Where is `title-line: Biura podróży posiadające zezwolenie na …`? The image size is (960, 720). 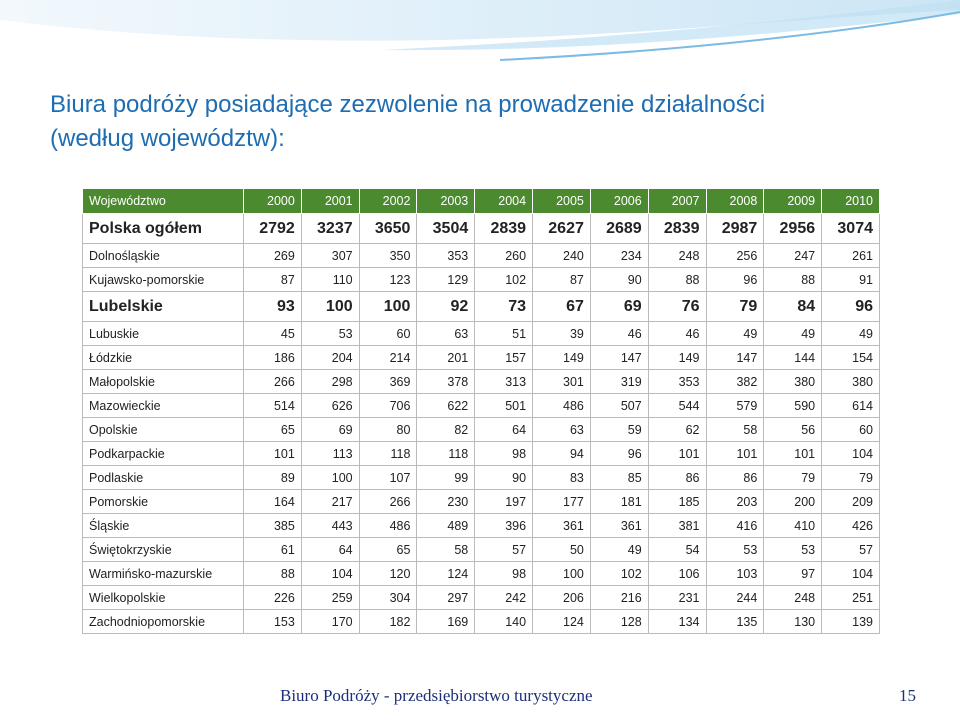 title-line: Biura podróży posiadające zezwolenie na … is located at coordinates (408, 104).